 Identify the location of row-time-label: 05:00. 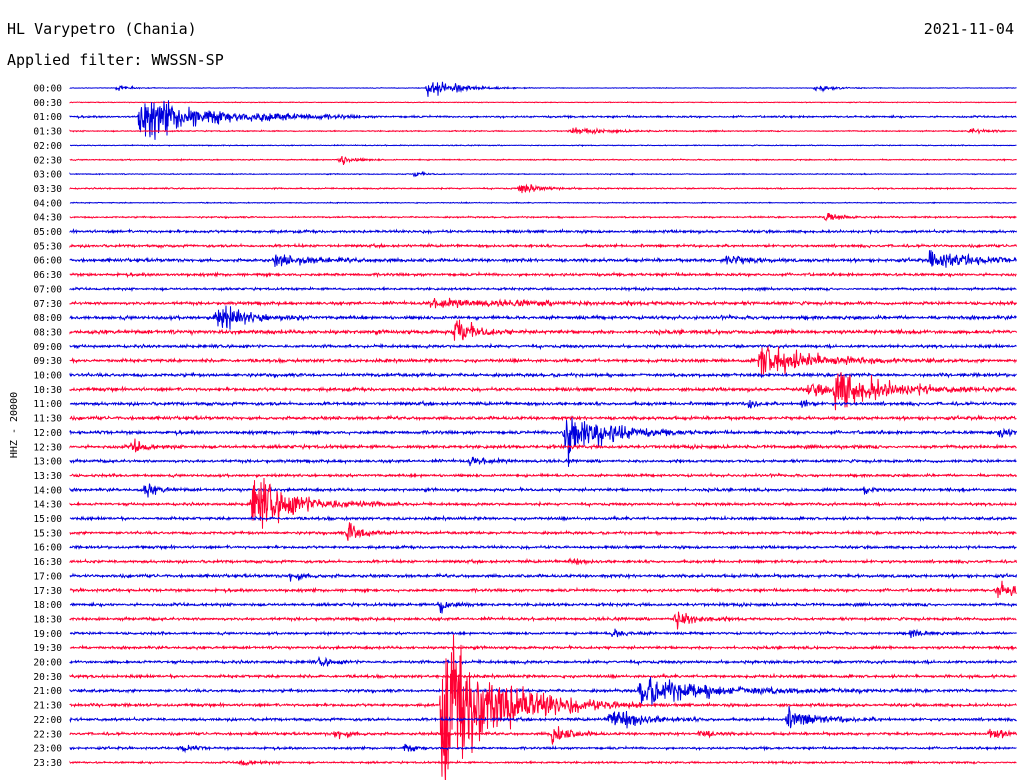
(47, 232).